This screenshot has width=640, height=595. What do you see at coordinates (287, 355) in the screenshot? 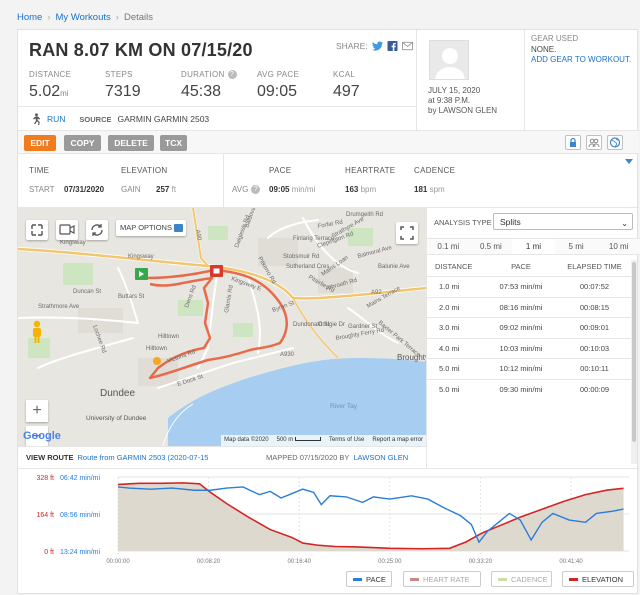
I see `map-road-label: A930` at bounding box center [287, 355].